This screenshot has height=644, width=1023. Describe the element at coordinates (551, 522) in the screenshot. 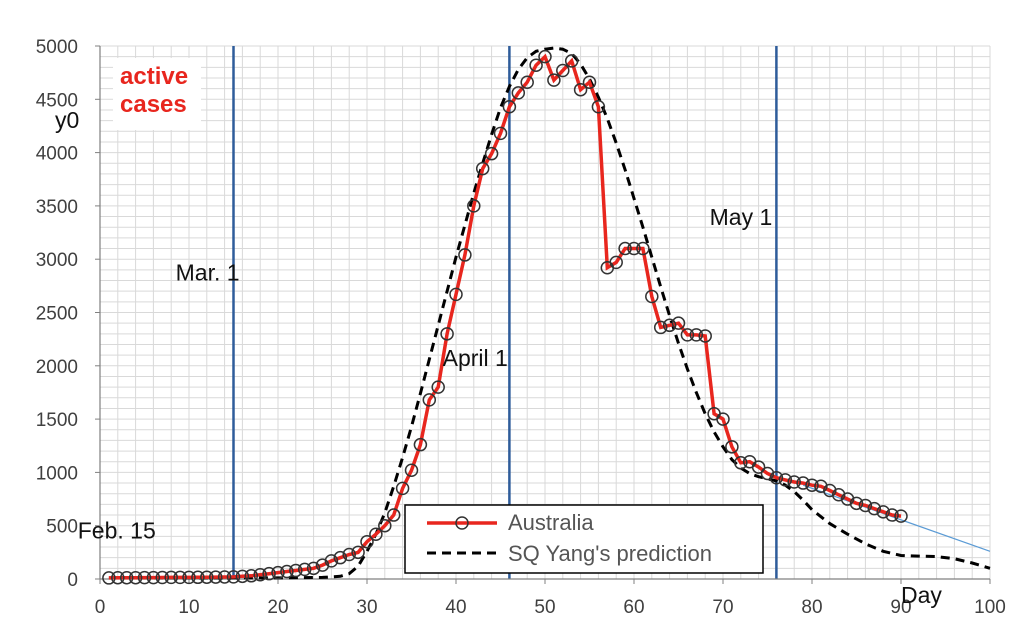

I see `legend-australia-label: Australia` at that location.